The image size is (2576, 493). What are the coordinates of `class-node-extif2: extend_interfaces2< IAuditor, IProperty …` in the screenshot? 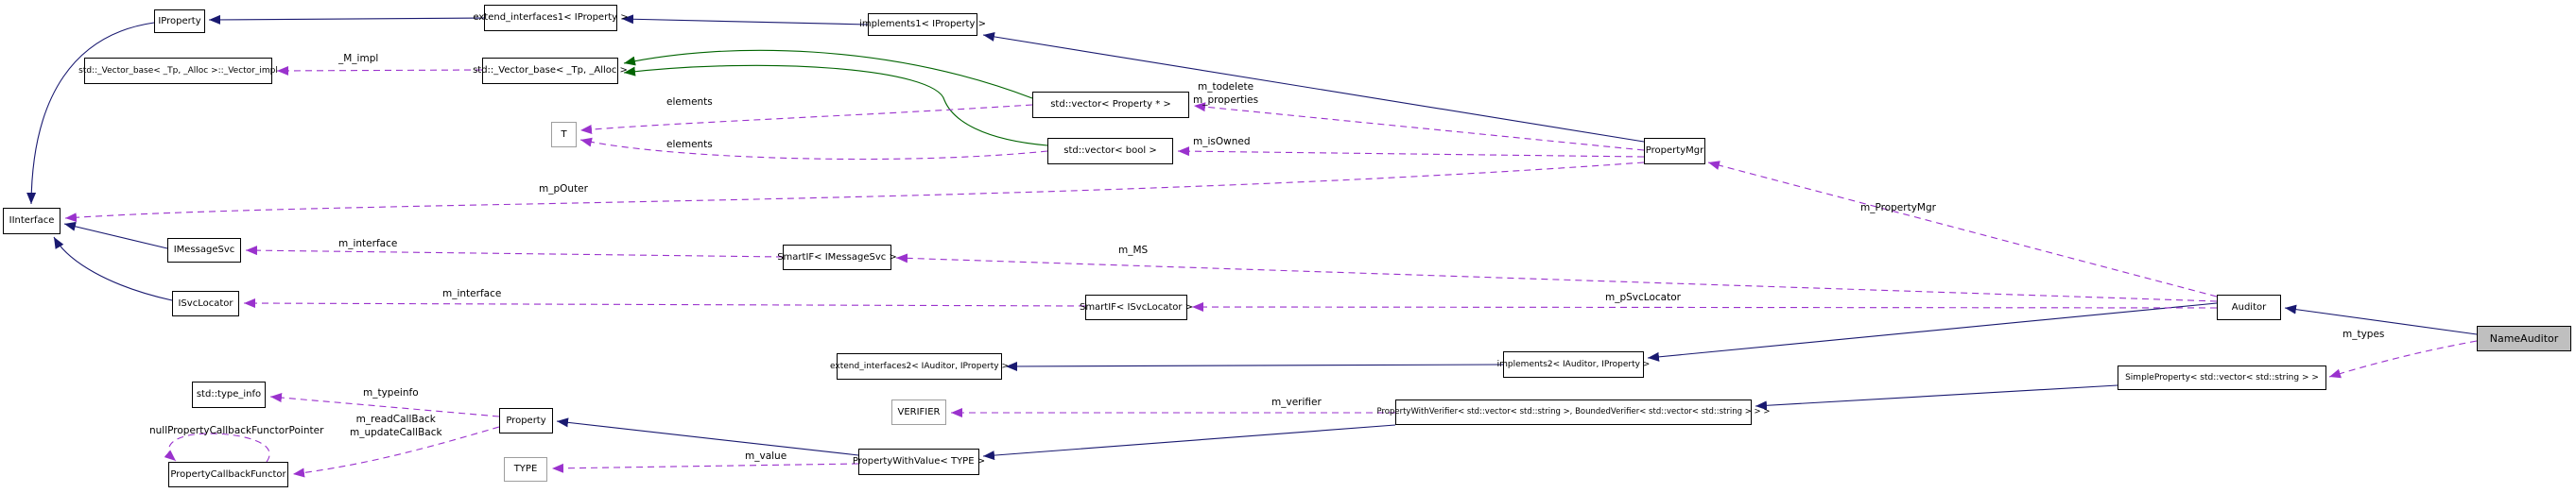 It's located at (919, 366).